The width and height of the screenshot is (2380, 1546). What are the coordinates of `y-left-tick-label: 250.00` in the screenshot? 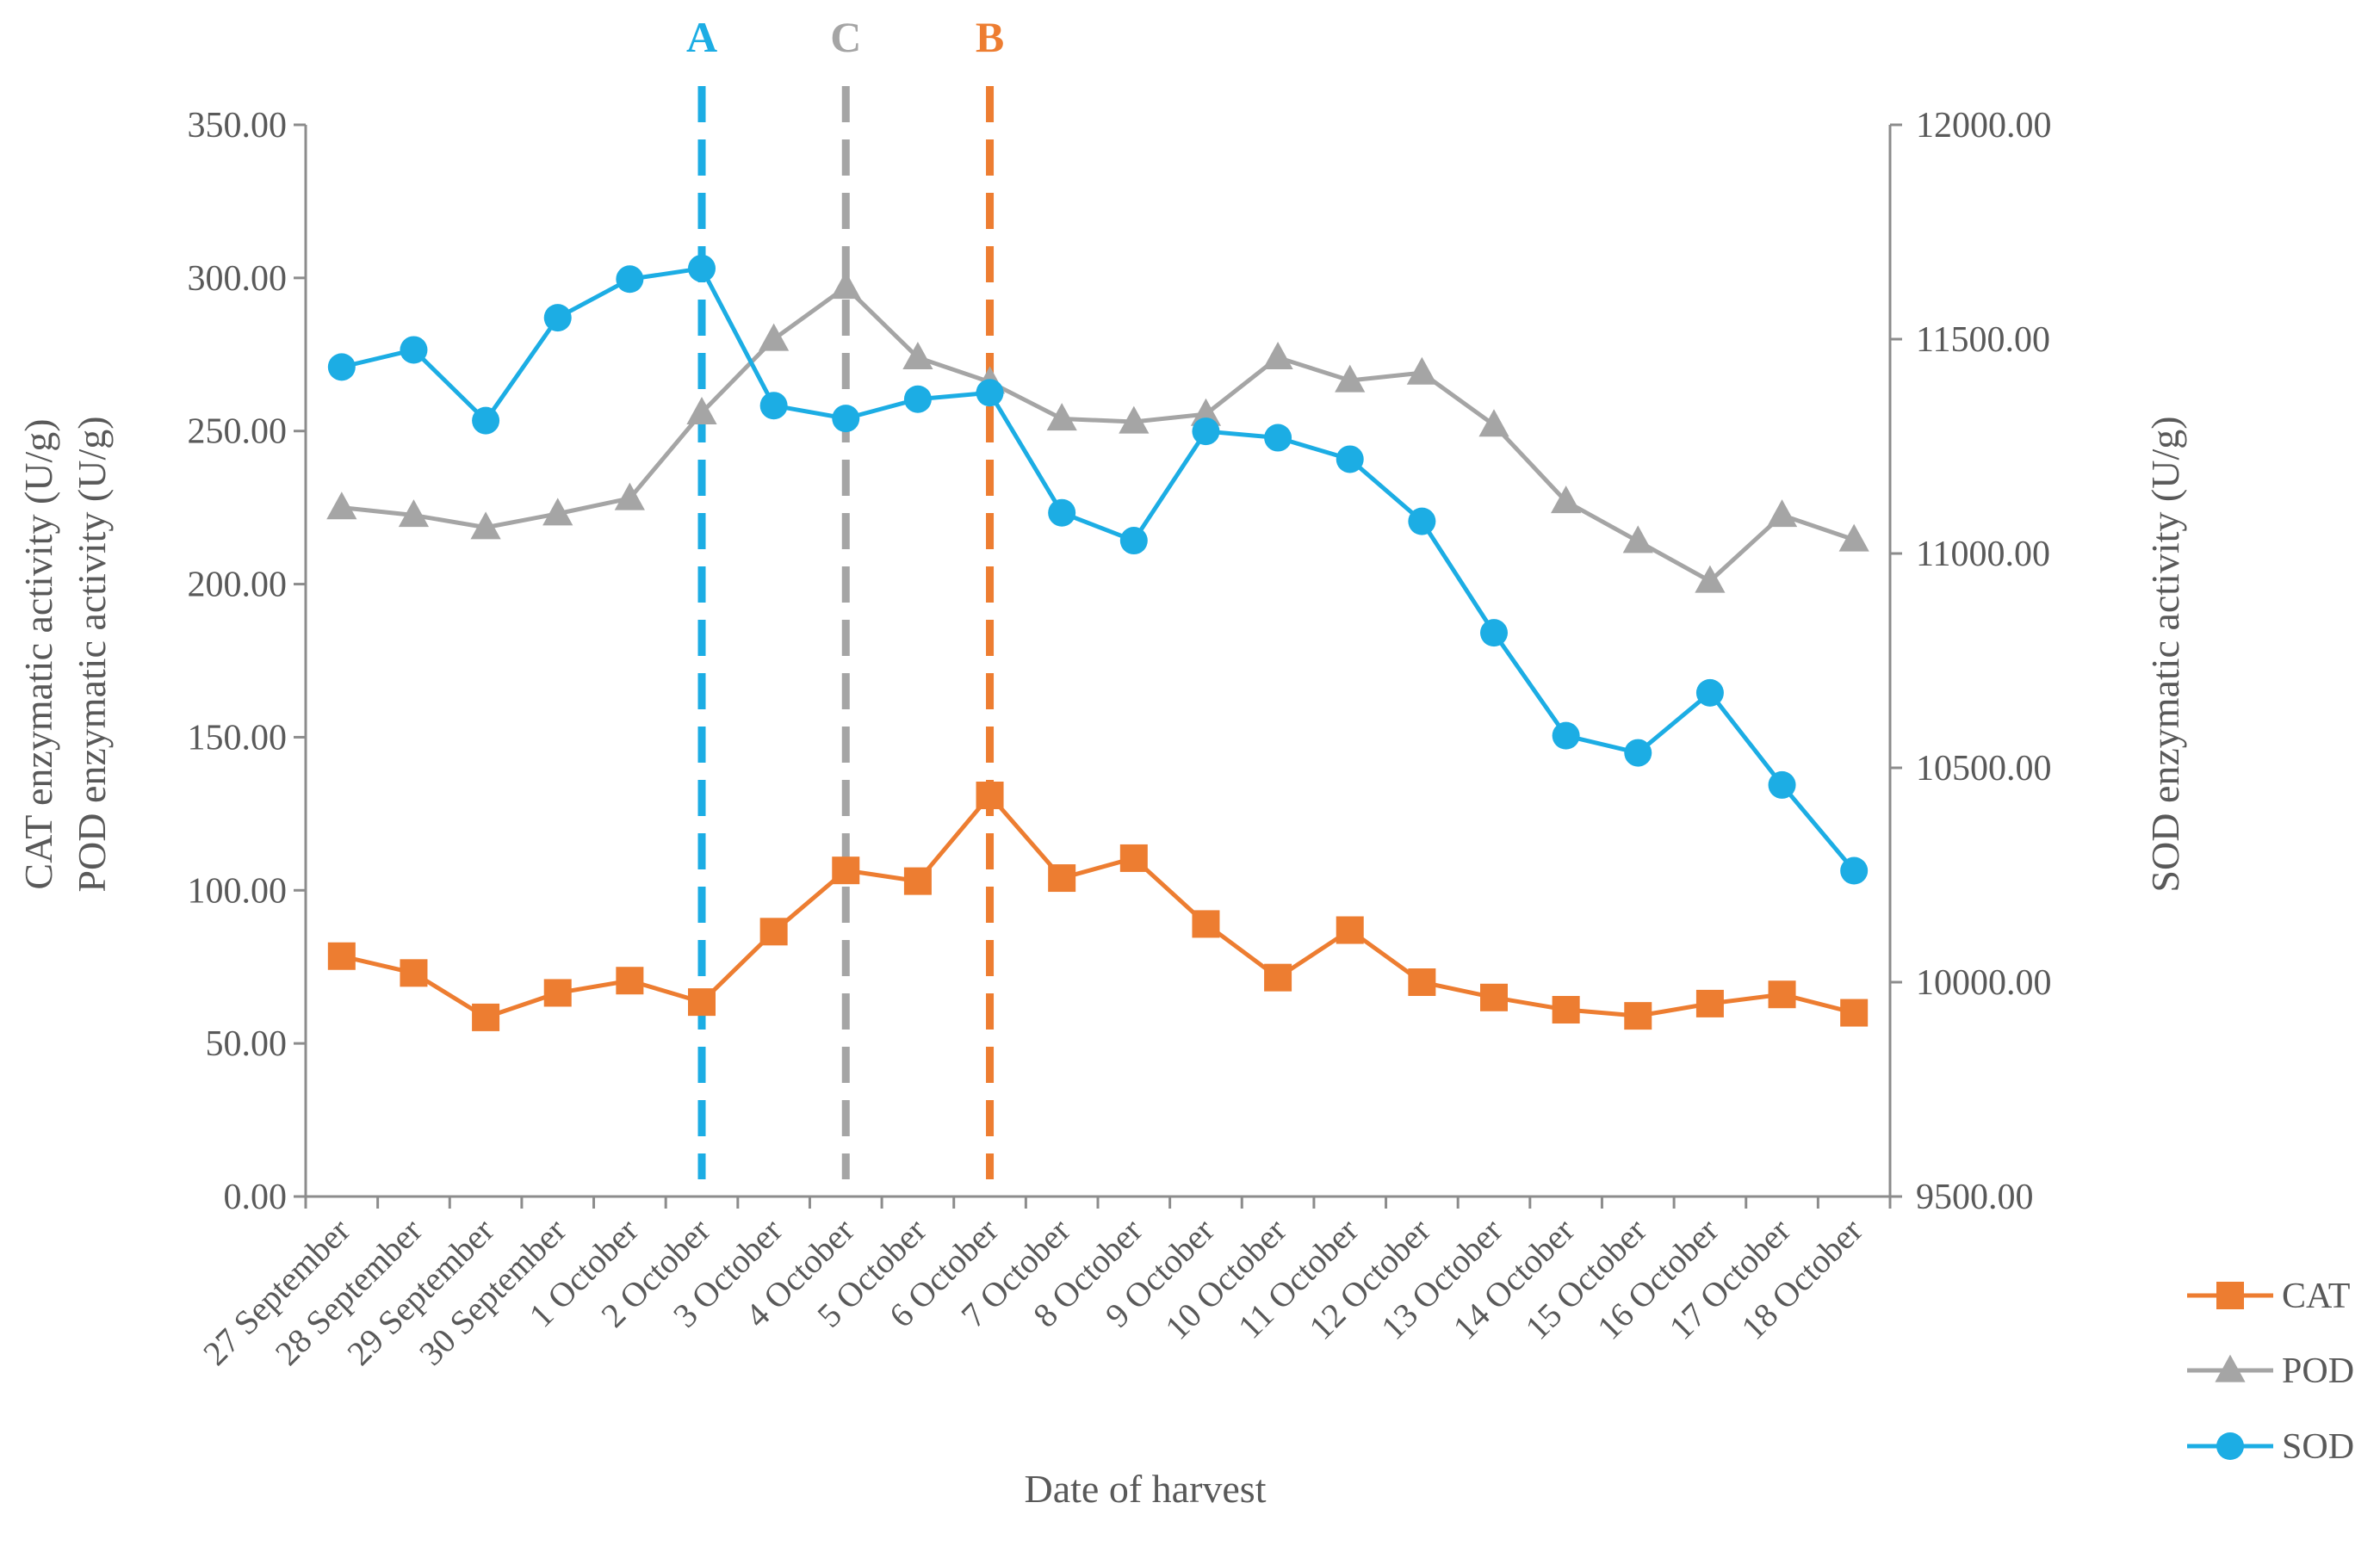 It's located at (238, 432).